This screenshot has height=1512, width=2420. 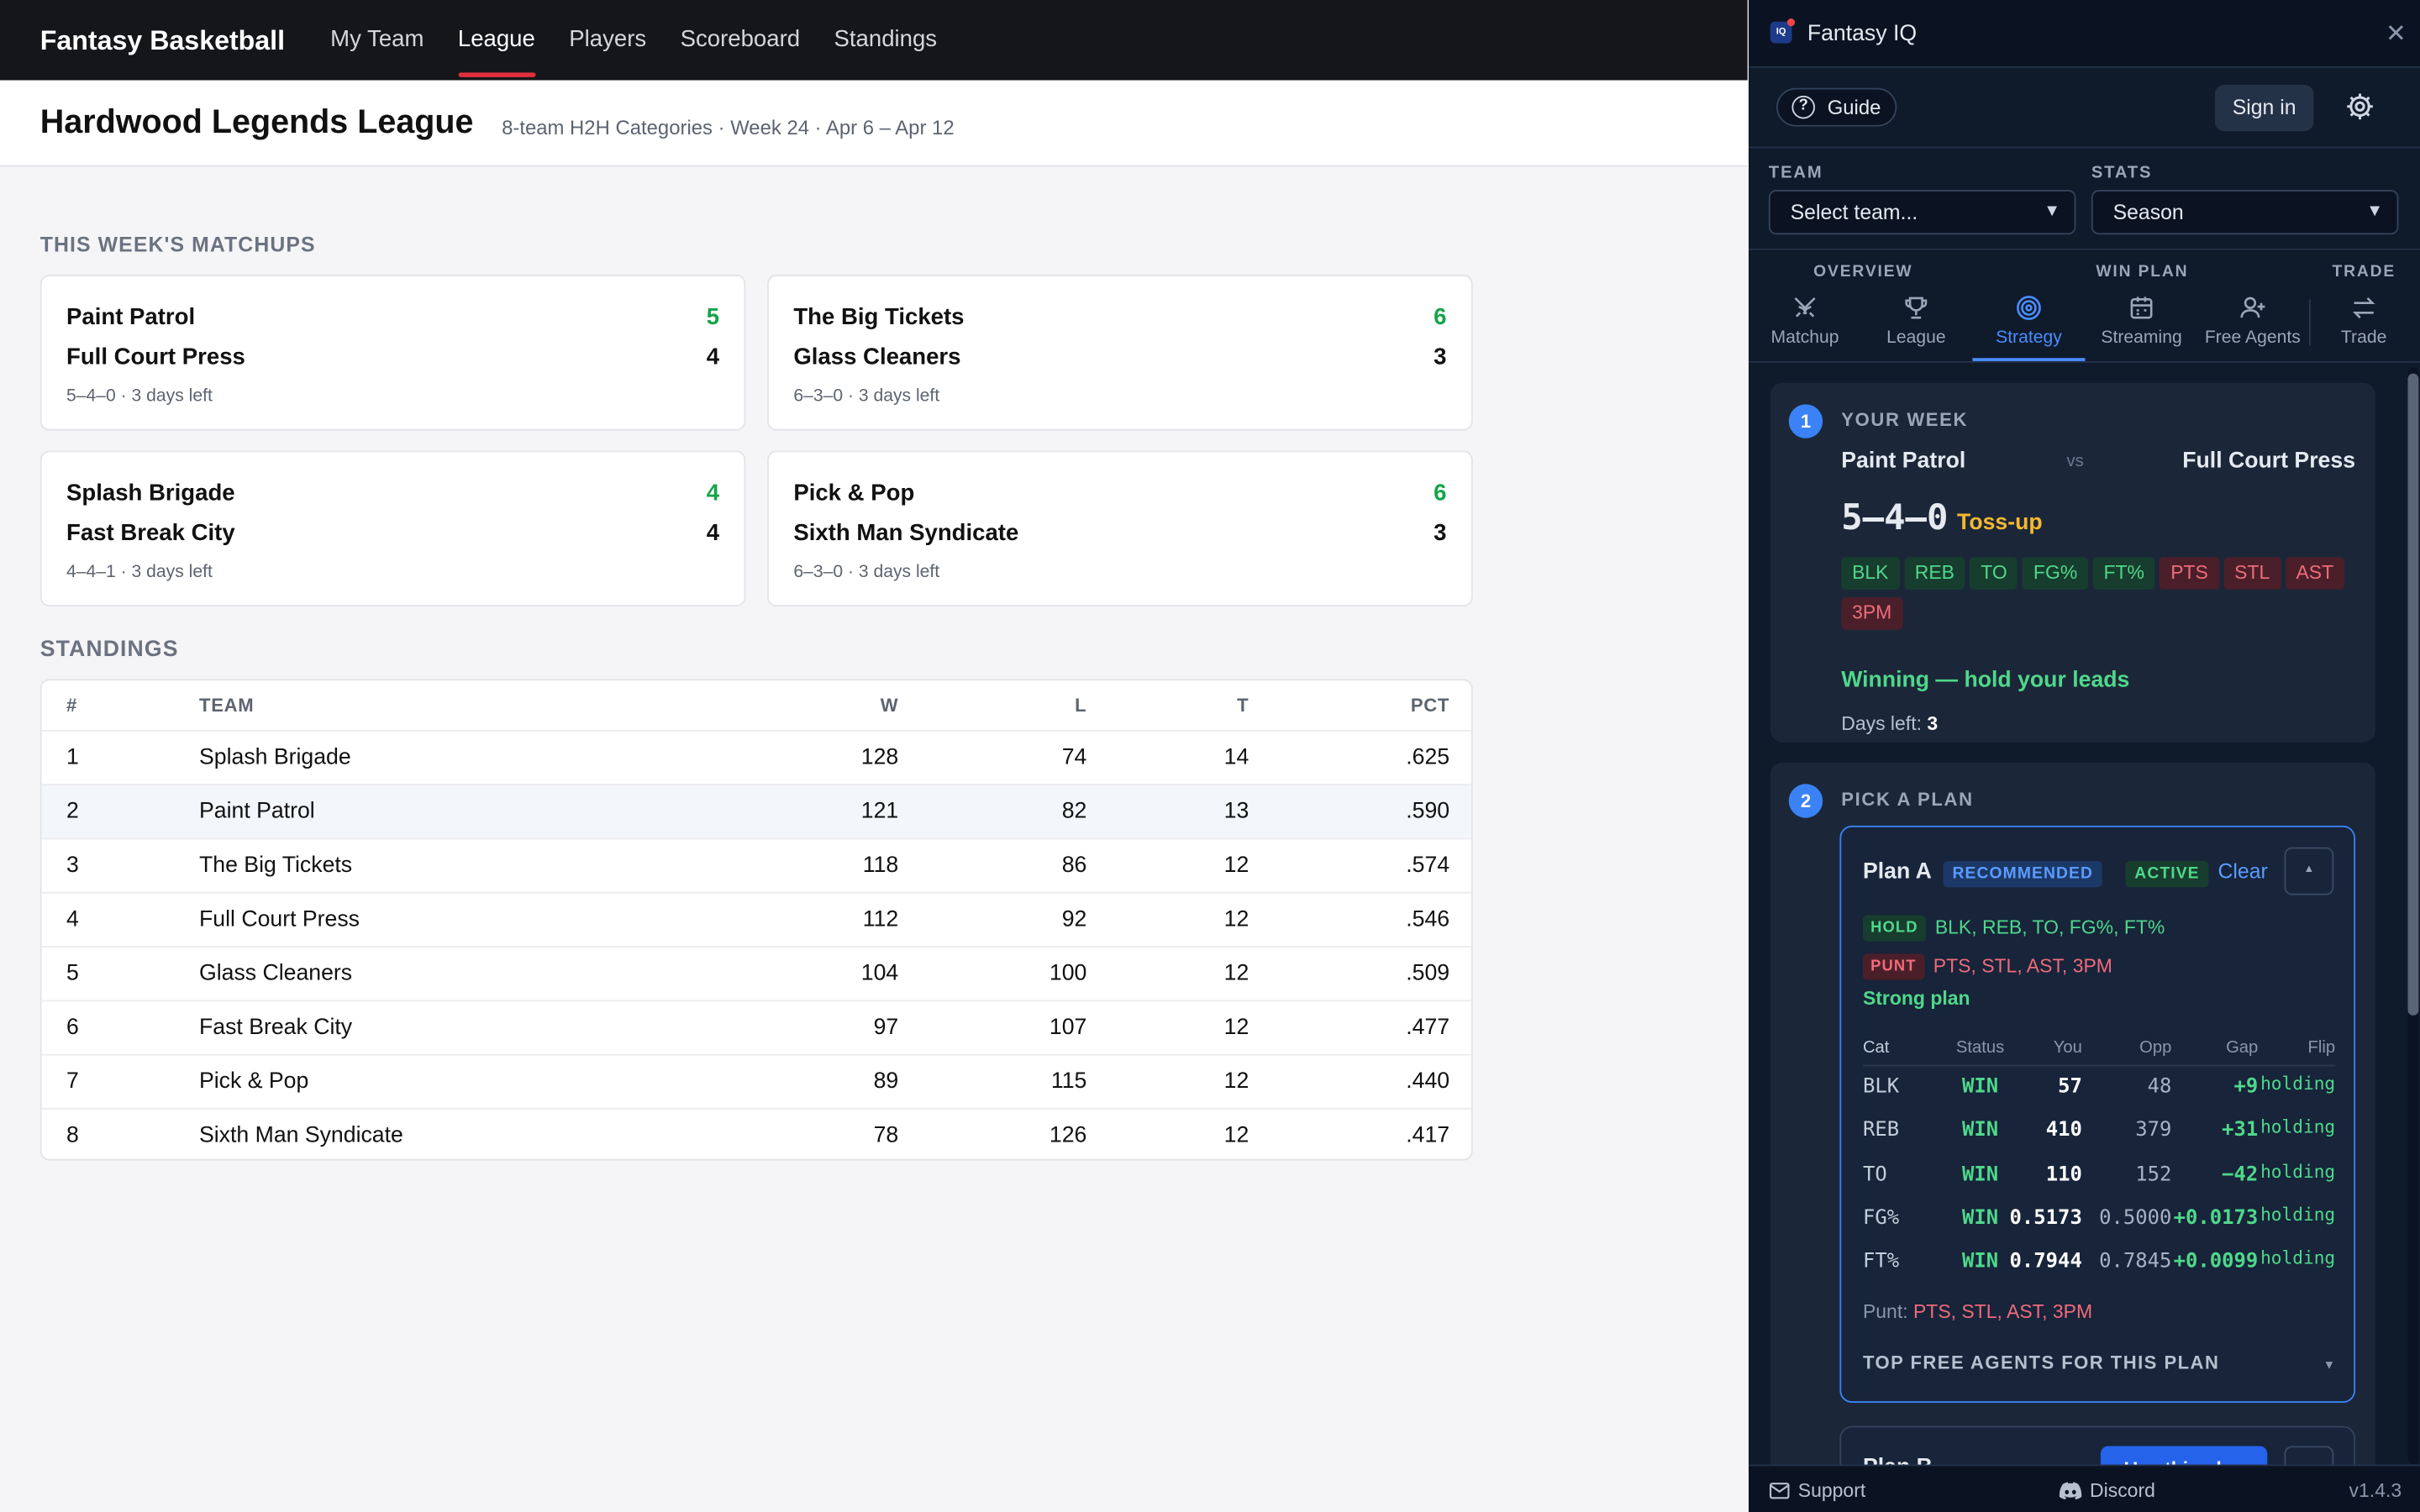 What do you see at coordinates (1236, 866) in the screenshot?
I see `ties-cell: 12` at bounding box center [1236, 866].